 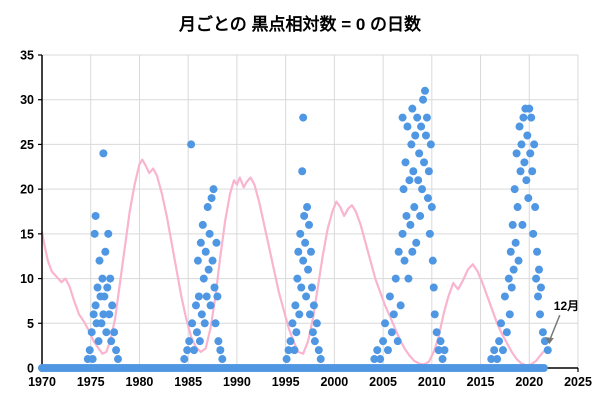 What do you see at coordinates (27, 279) in the screenshot?
I see `y-tick-label: 10` at bounding box center [27, 279].